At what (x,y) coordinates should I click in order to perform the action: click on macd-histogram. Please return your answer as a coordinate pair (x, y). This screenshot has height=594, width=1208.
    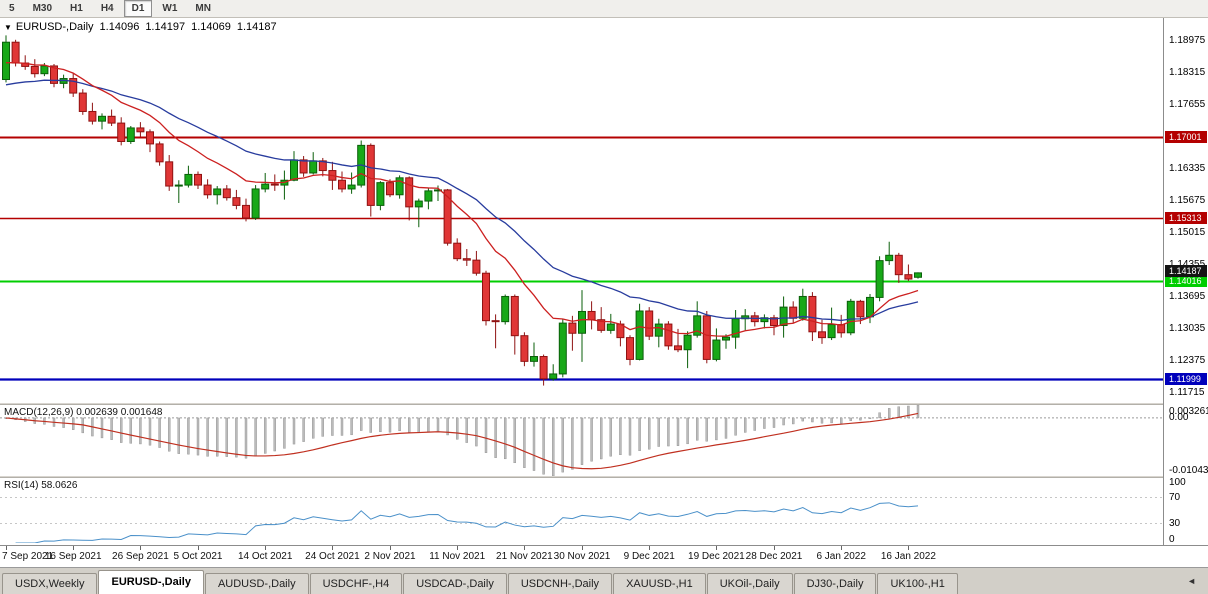
    Looking at the image, I should click on (462, 440).